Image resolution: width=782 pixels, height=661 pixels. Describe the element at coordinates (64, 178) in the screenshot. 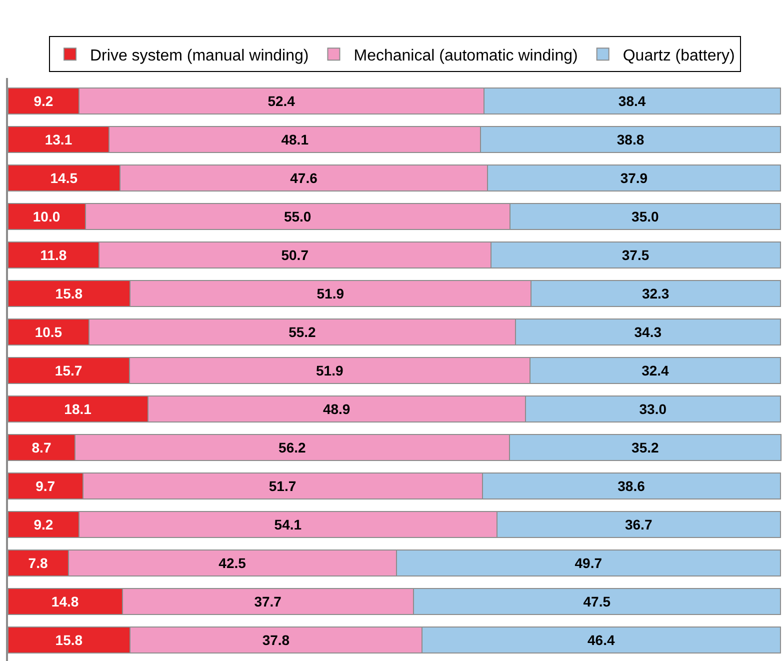

I see `data-label: 14.5` at that location.